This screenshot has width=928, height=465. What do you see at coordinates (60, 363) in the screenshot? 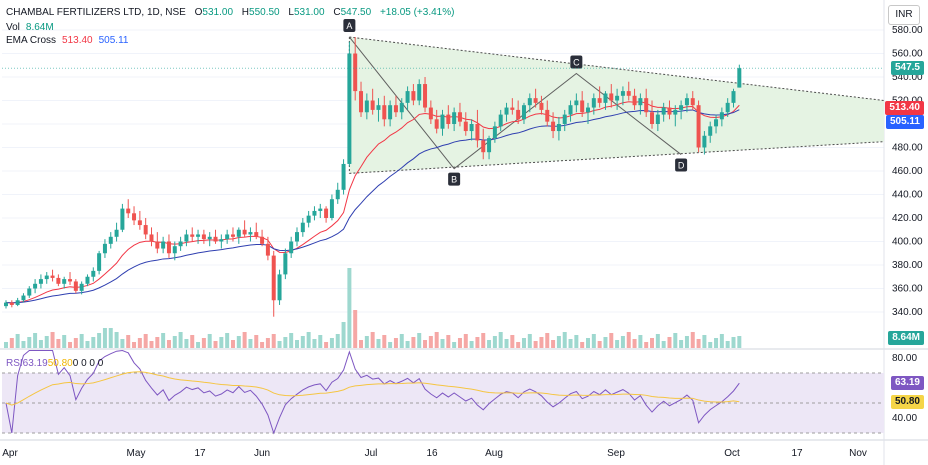
I see `rsi-ma-value: 50.80` at bounding box center [60, 363].